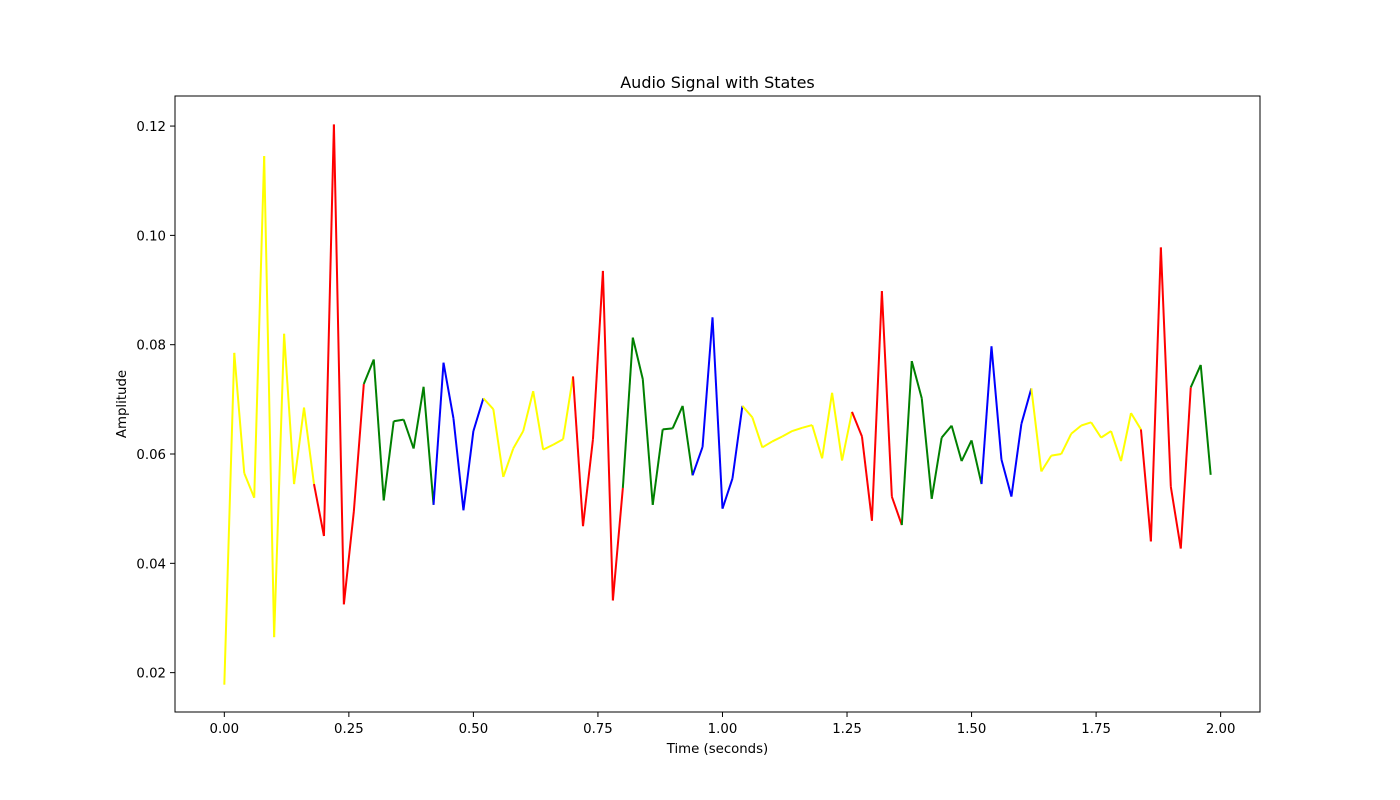 Image resolution: width=1400 pixels, height=800 pixels. Describe the element at coordinates (1096, 729) in the screenshot. I see `x-tick-label: 1.75` at that location.